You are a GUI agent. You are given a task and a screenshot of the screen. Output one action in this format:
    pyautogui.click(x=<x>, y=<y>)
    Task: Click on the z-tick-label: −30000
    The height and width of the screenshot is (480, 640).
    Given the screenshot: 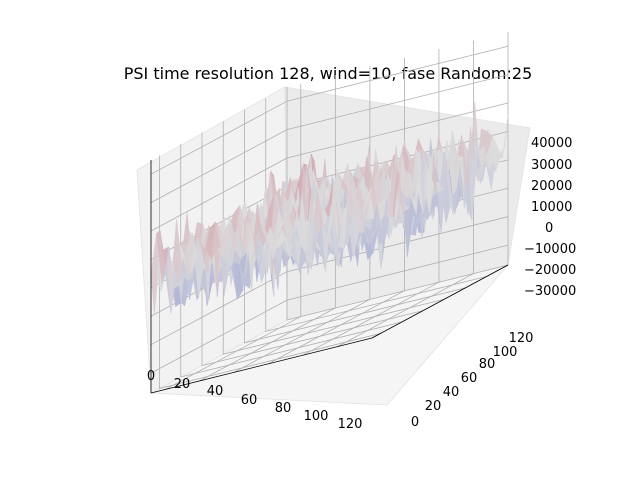 What is the action you would take?
    pyautogui.click(x=550, y=291)
    